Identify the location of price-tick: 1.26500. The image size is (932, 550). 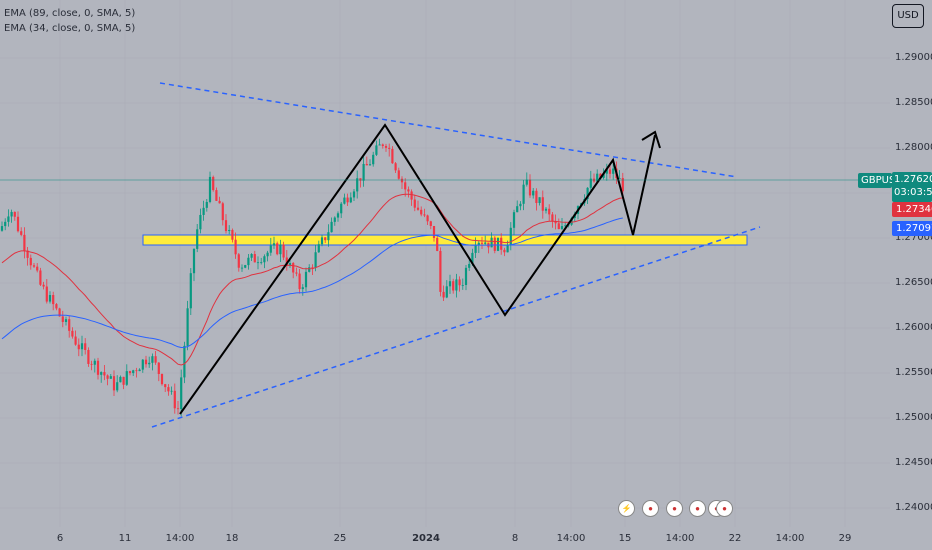
(913, 282).